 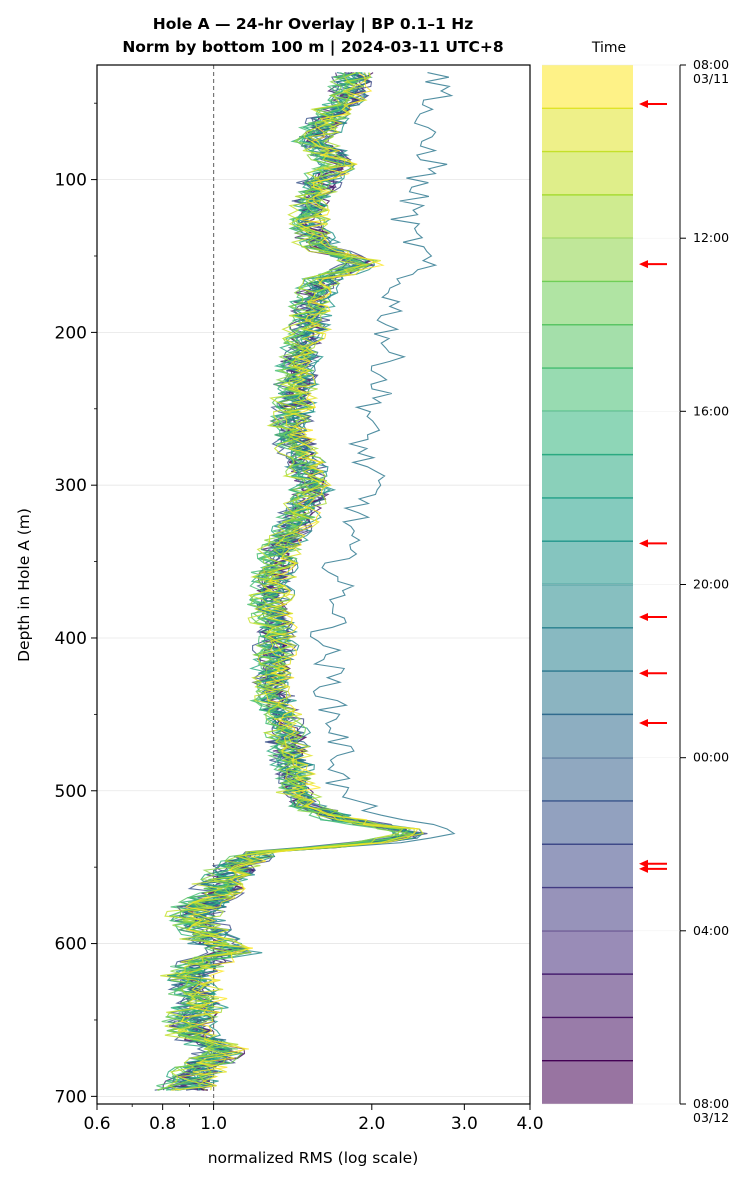 What do you see at coordinates (313, 24) in the screenshot?
I see `chart-title-line1: Hole A — 24-hr Overlay | BP 0.1–1 Hz` at bounding box center [313, 24].